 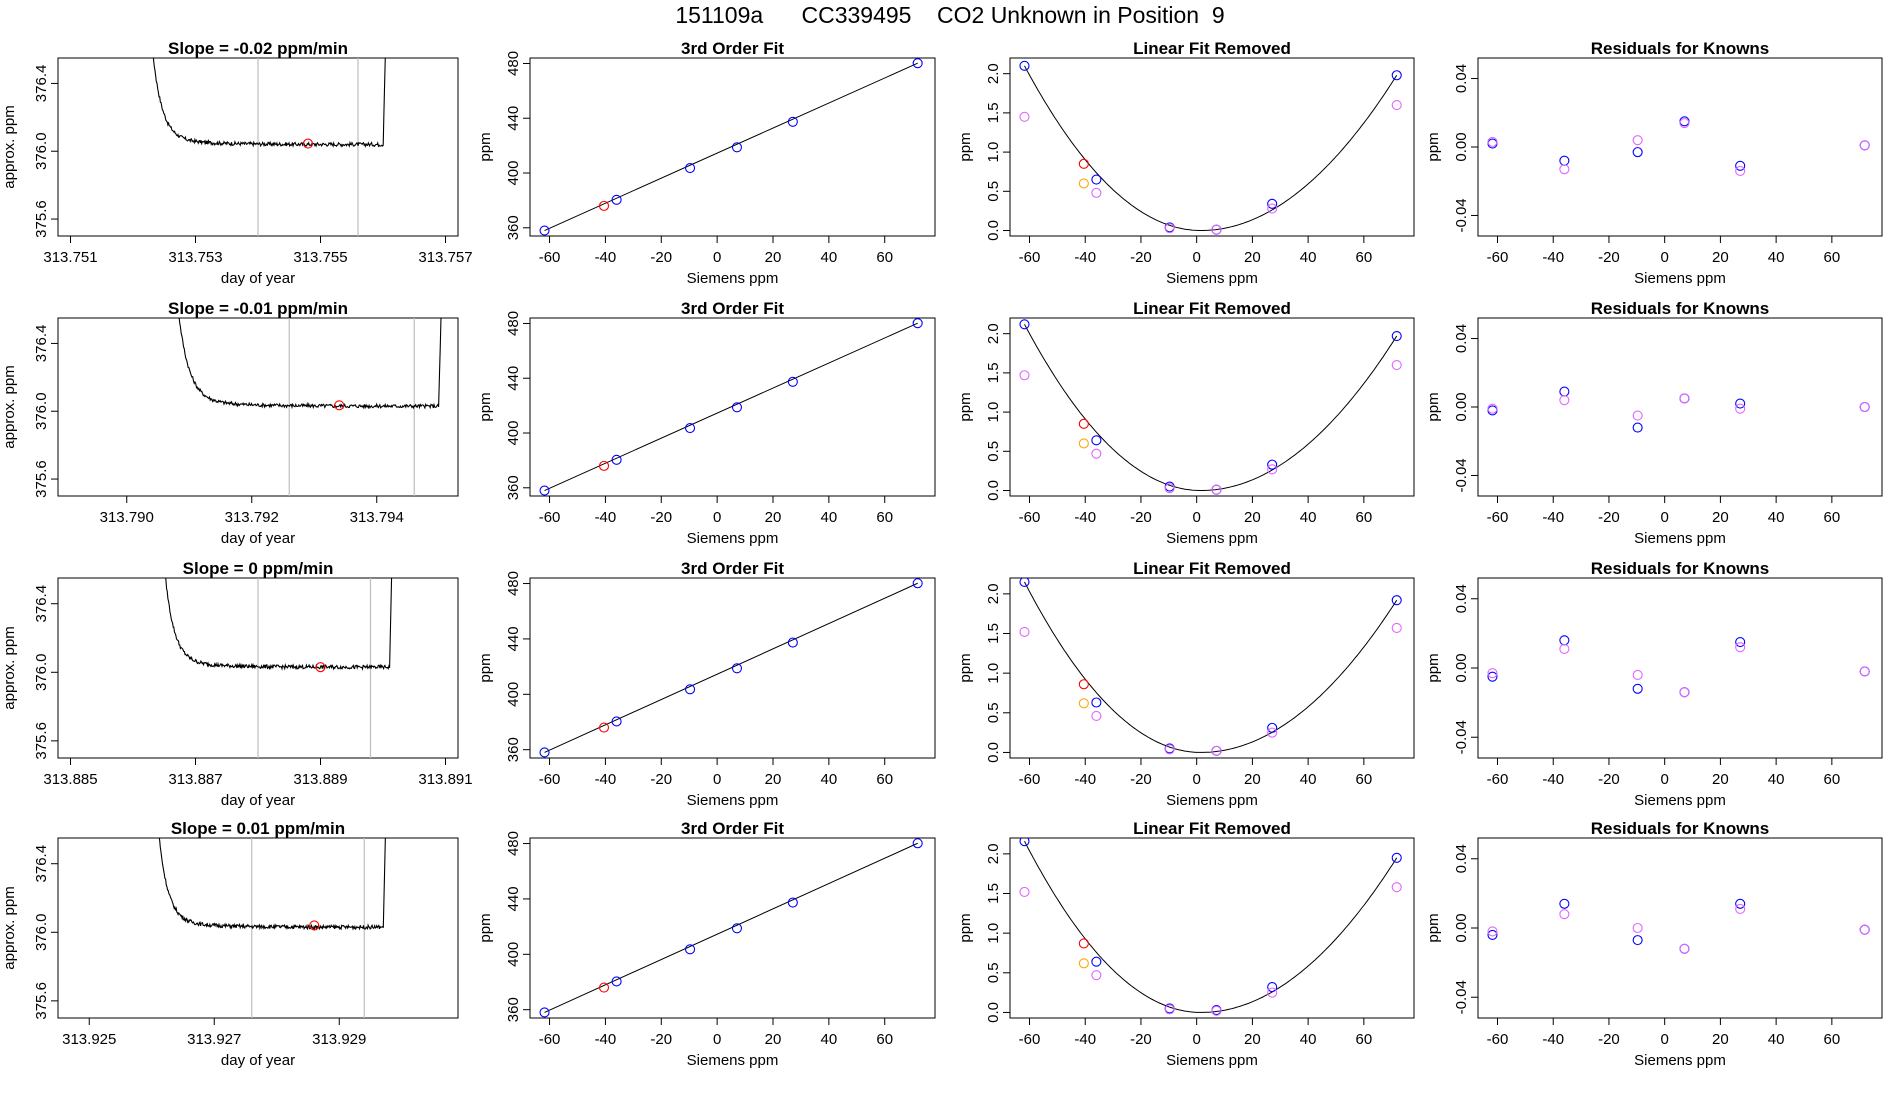 I want to click on trace-line, so click(x=269, y=103).